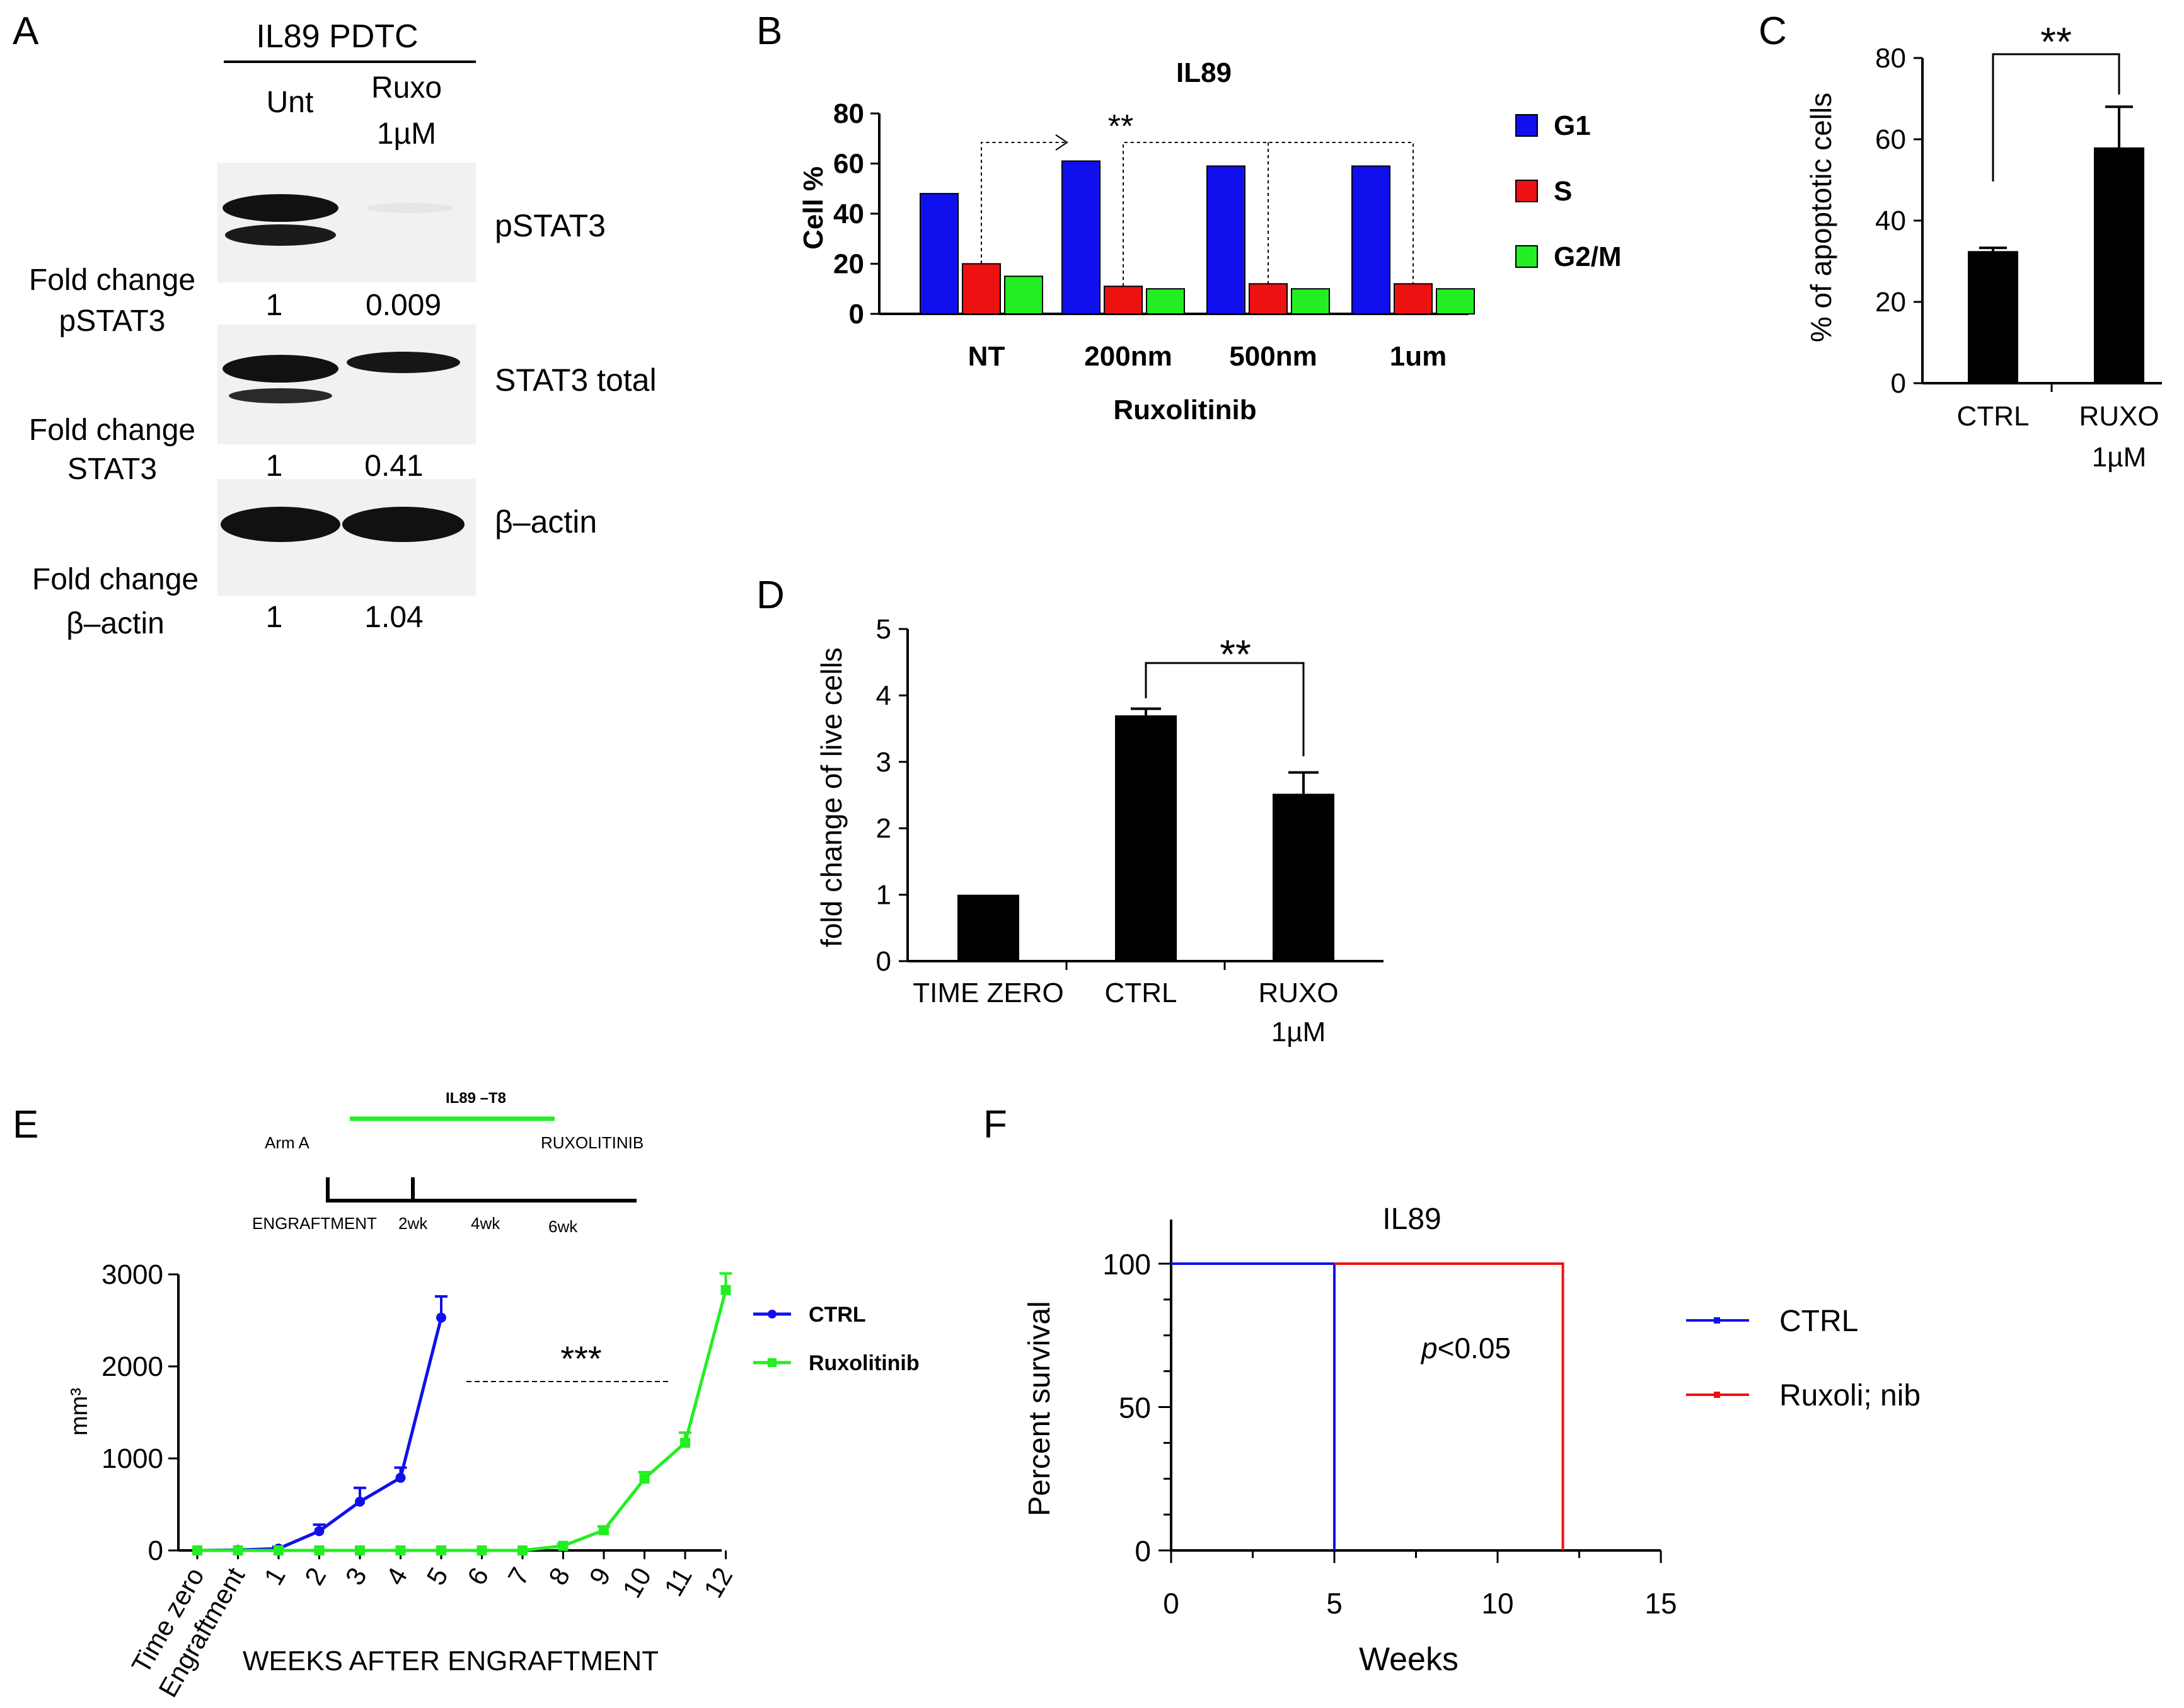  I want to click on chart-f-xtick-label: 10, so click(1497, 1603).